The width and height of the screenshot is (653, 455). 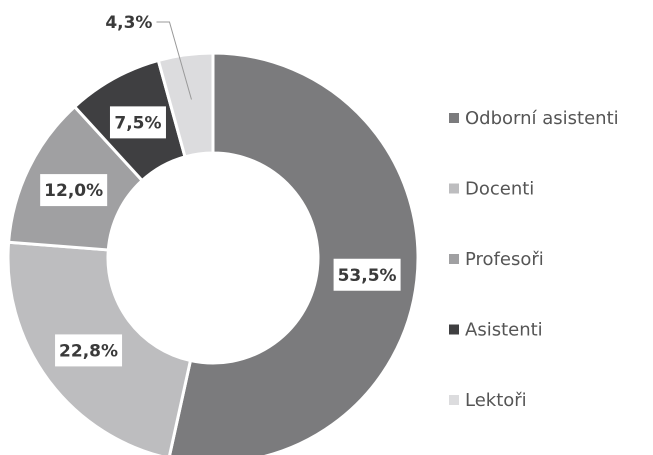 I want to click on data-label: 22,8%, so click(x=88, y=351).